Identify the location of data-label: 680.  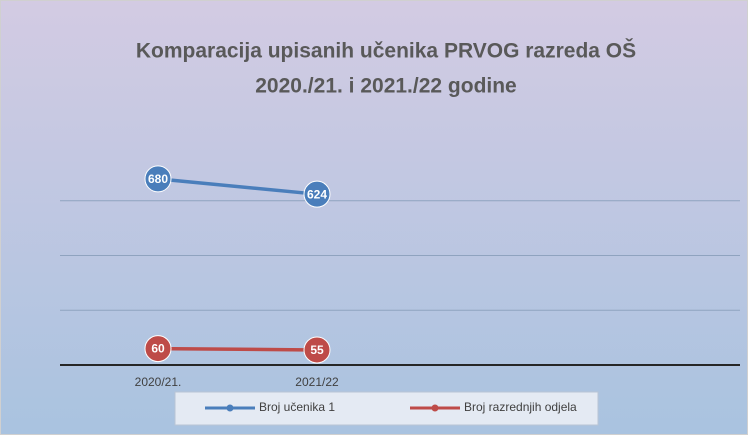
(158, 179).